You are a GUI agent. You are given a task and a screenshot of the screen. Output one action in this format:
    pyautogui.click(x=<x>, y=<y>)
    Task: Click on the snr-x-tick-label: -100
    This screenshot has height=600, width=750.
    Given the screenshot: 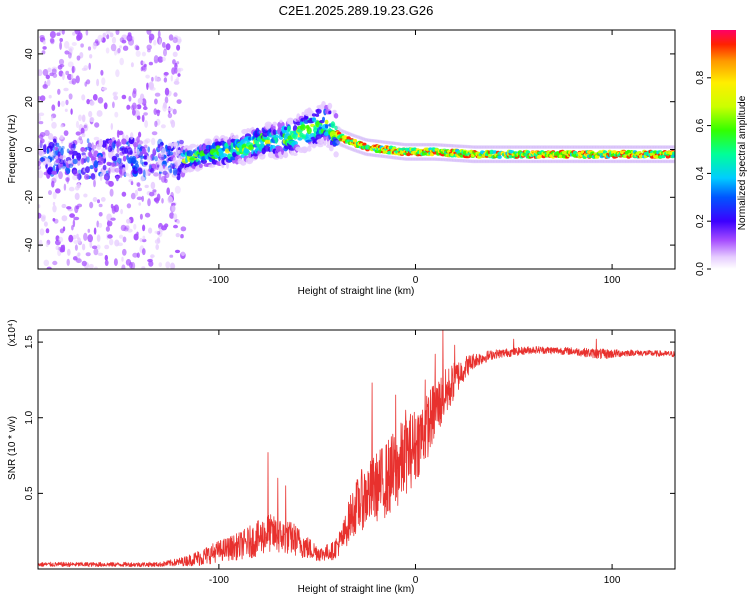 What is the action you would take?
    pyautogui.click(x=219, y=580)
    